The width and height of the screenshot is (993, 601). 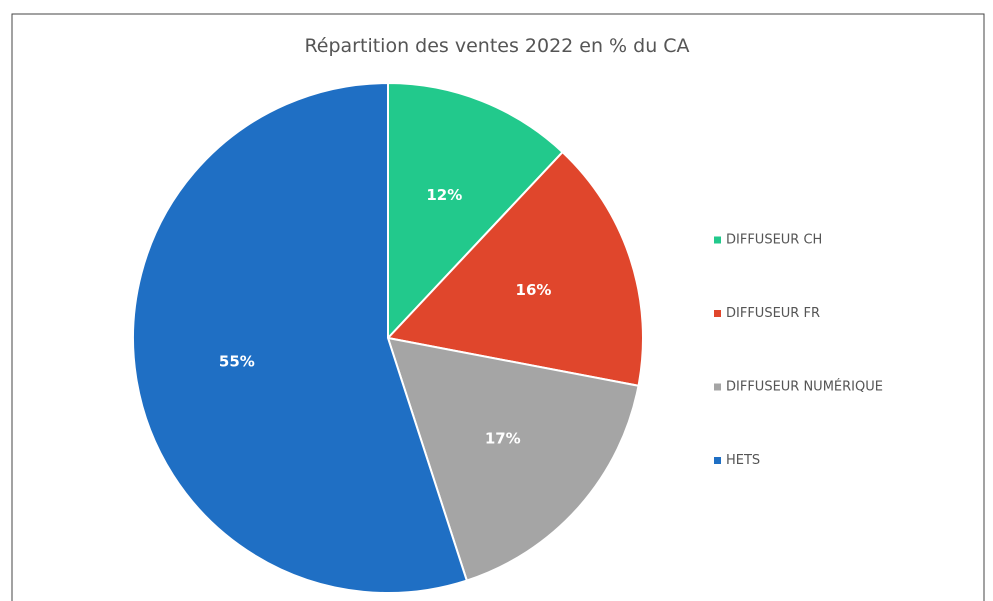 I want to click on legend-label: DIFFUSEUR CH, so click(x=774, y=240).